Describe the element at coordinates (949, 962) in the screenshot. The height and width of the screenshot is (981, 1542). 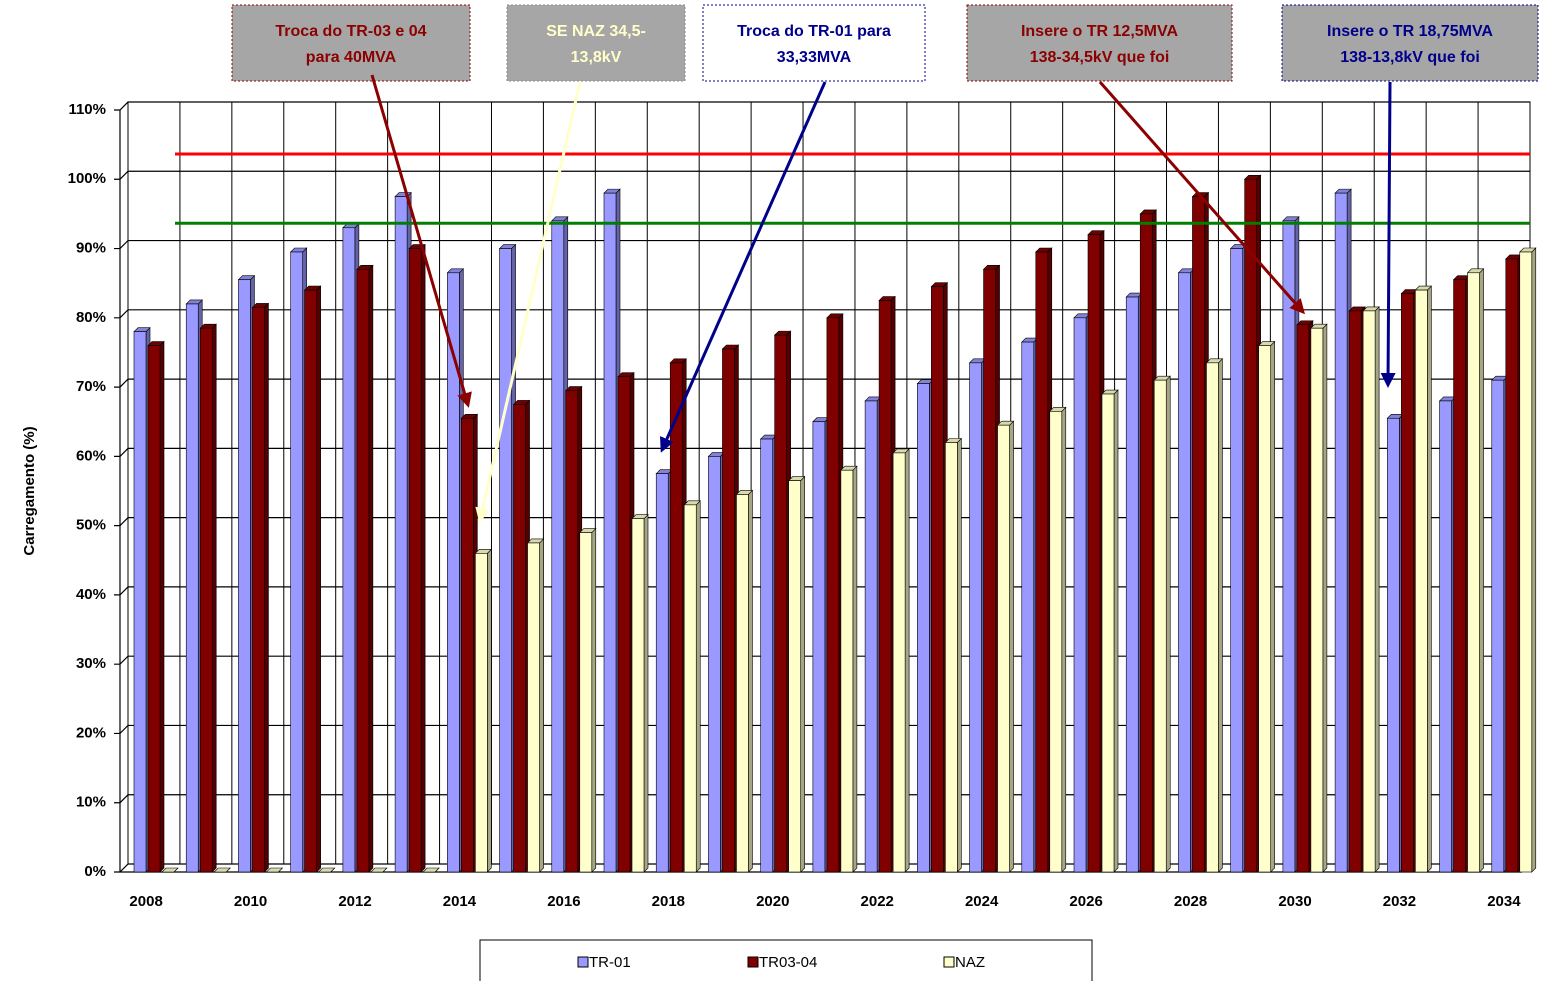
I see `legend-swatch` at that location.